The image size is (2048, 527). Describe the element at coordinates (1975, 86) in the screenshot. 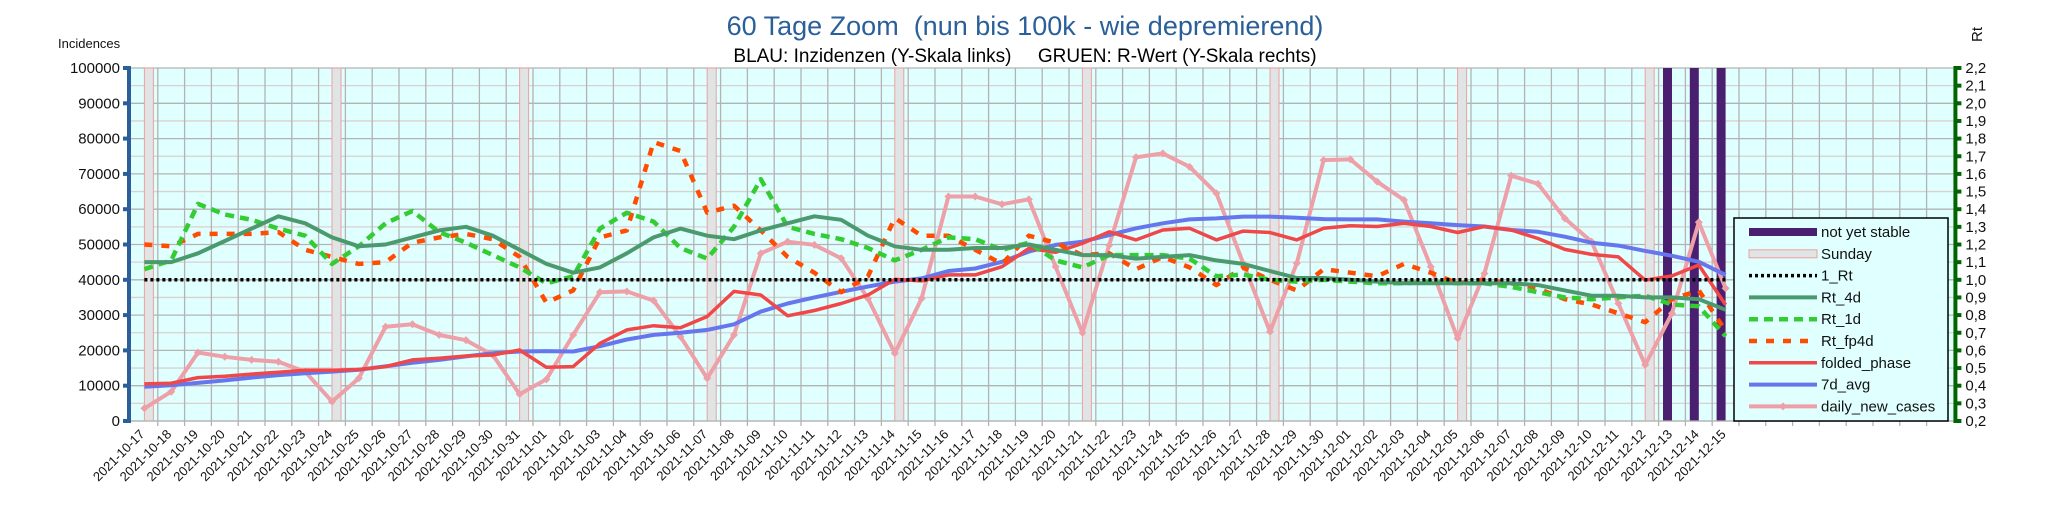

I see `y-tick-right-label: 2,1` at that location.